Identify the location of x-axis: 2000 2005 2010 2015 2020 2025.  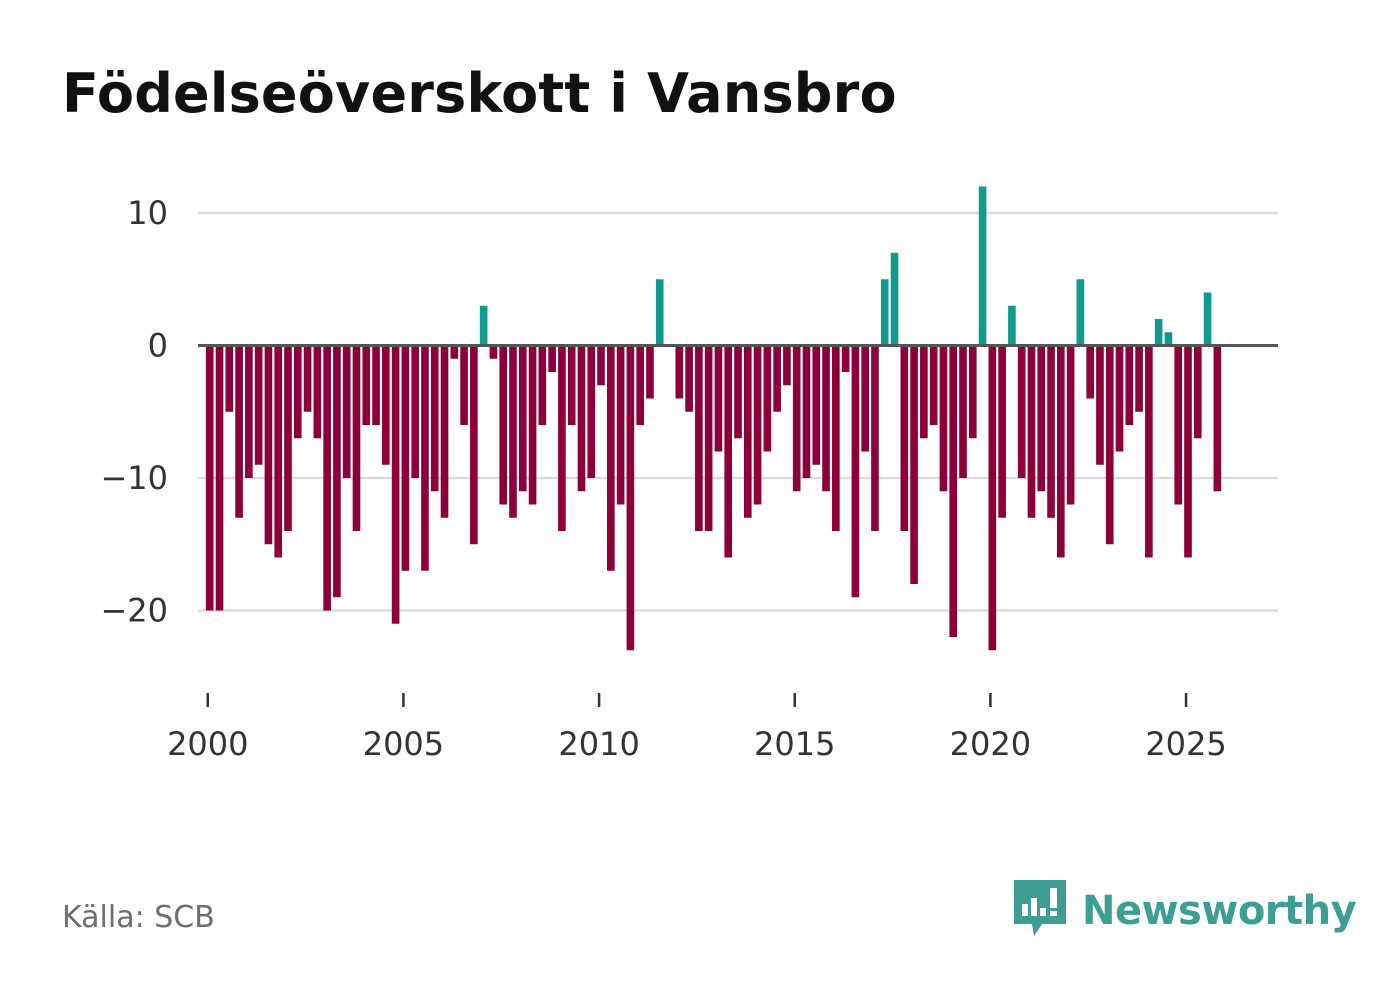
(697, 728).